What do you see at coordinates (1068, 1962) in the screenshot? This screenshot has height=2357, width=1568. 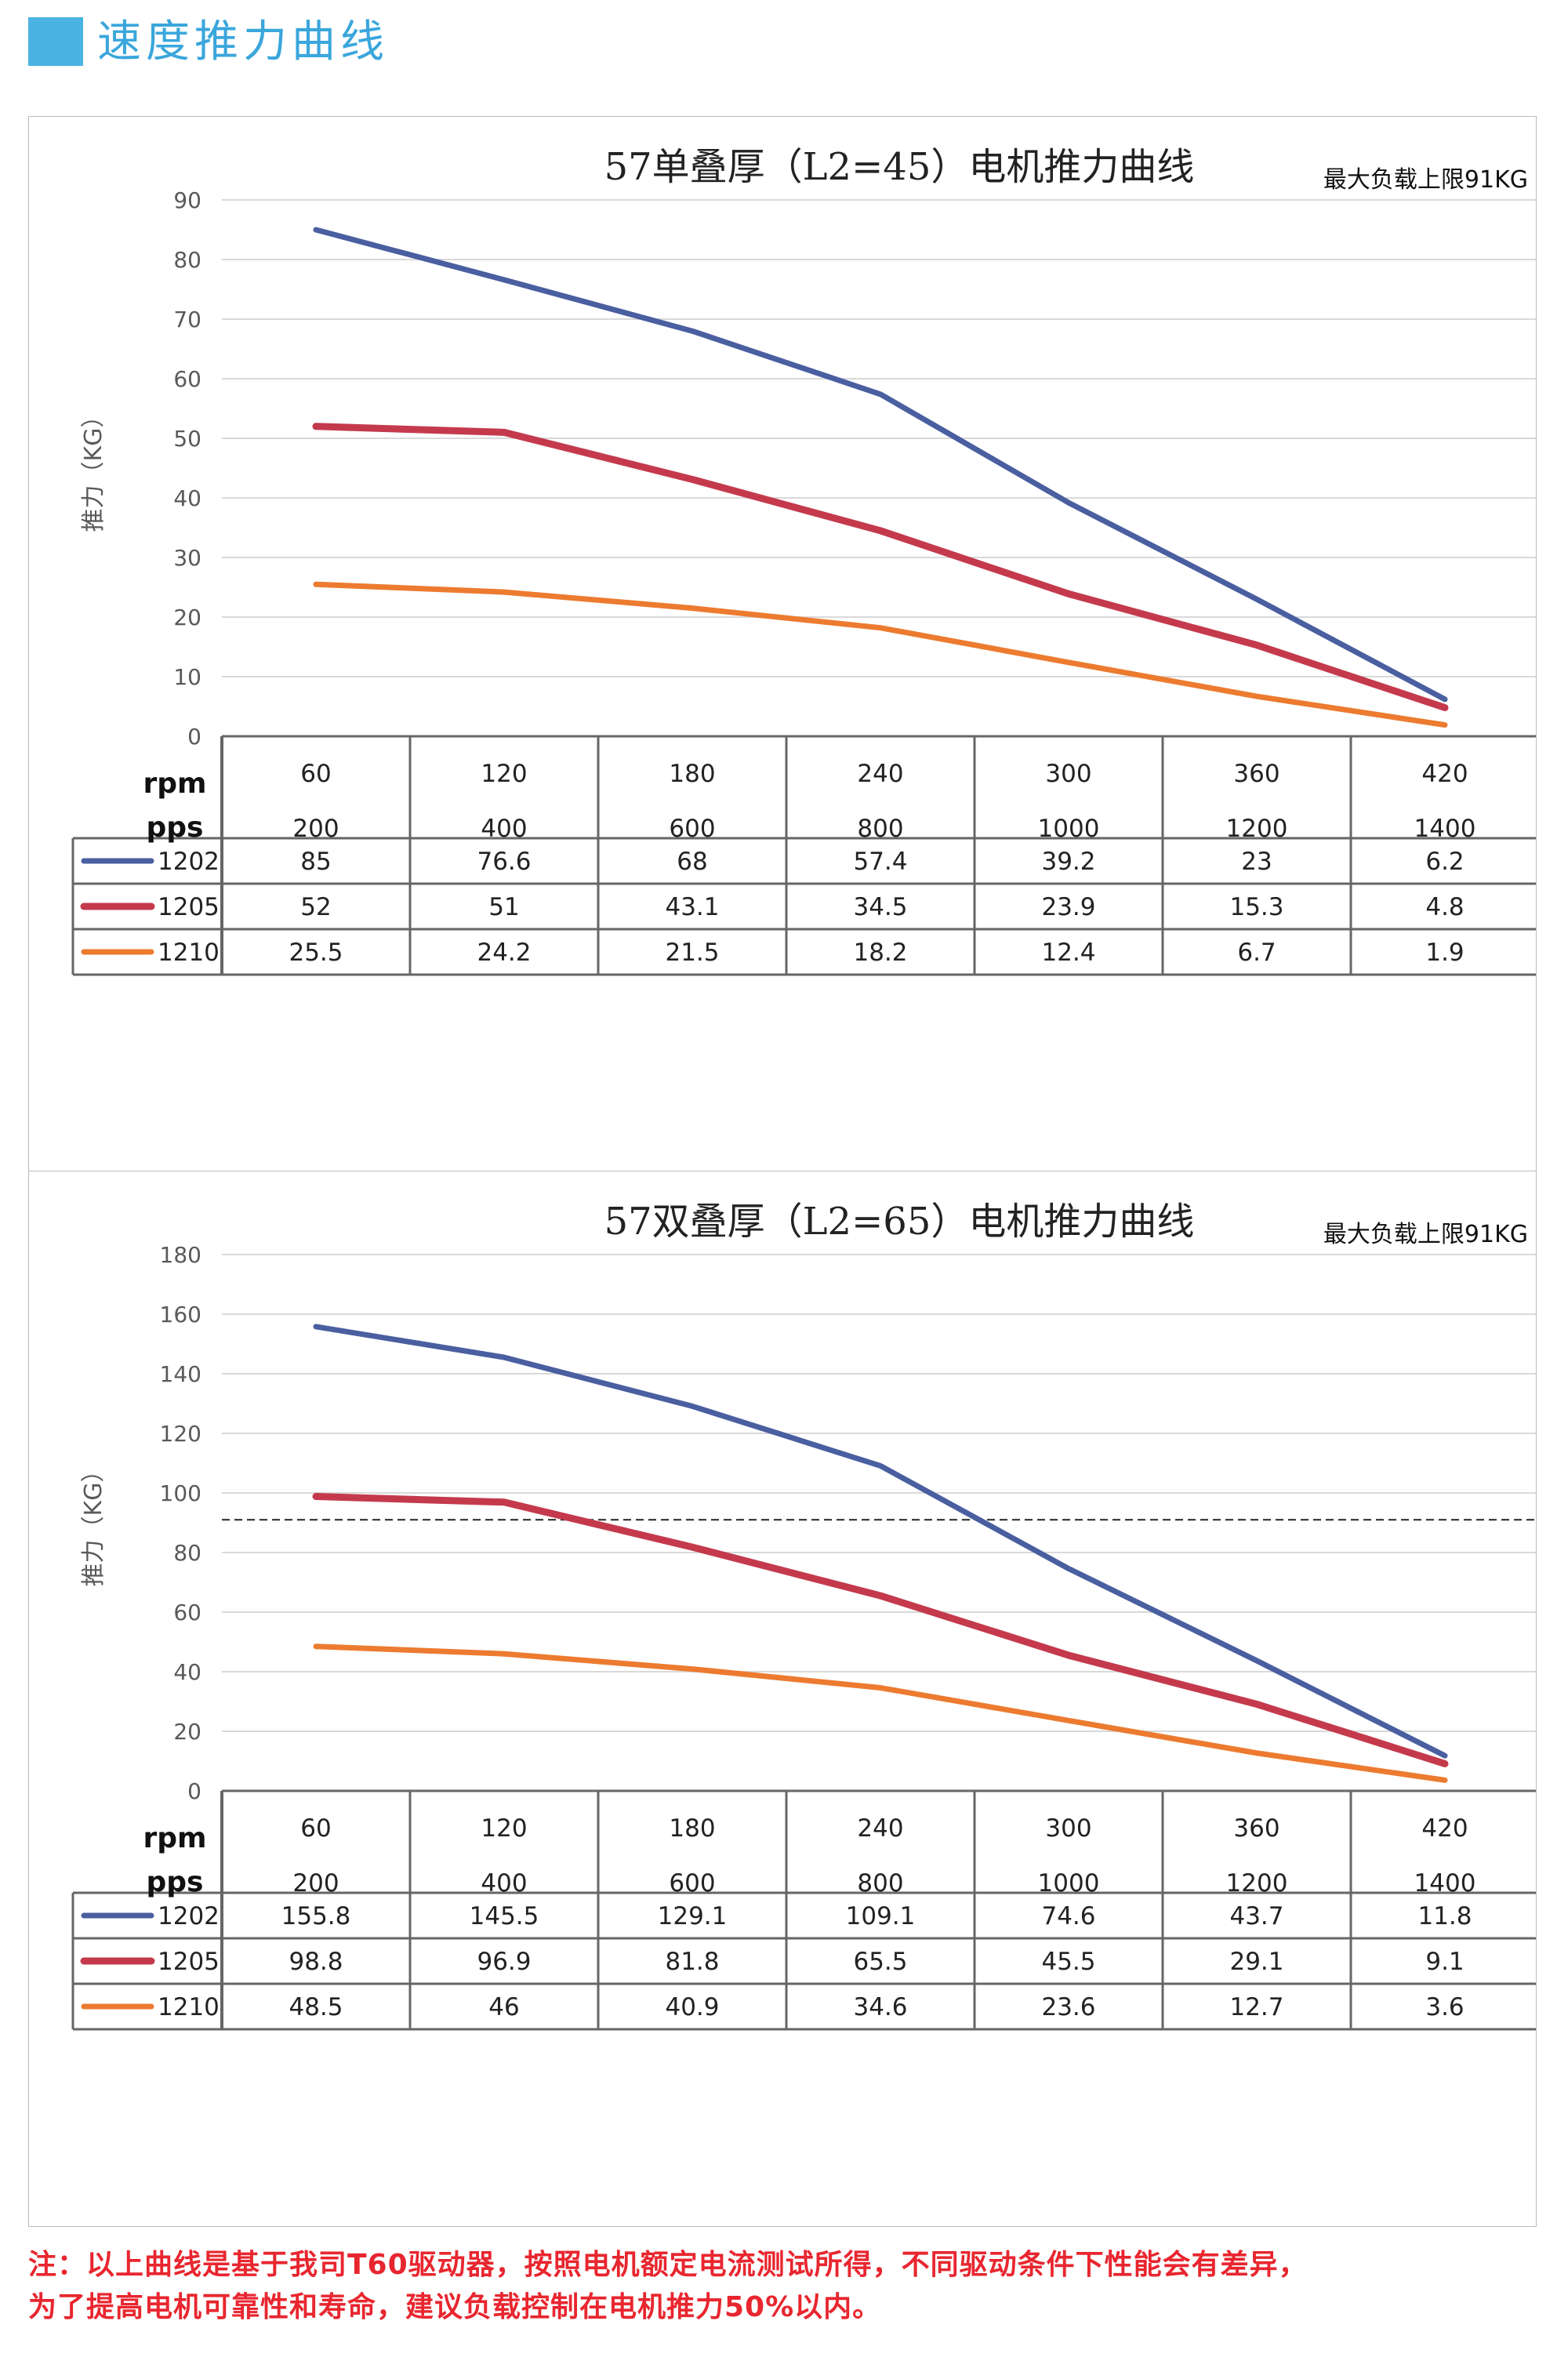 I see `data-label: 45.5` at bounding box center [1068, 1962].